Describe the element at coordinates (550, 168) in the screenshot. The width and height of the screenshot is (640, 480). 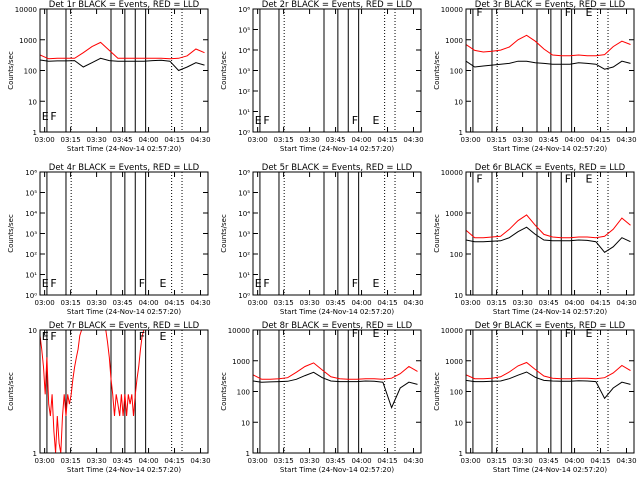
I see `plot-title: Det 6r BLACK = Events, RED = LLD` at that location.